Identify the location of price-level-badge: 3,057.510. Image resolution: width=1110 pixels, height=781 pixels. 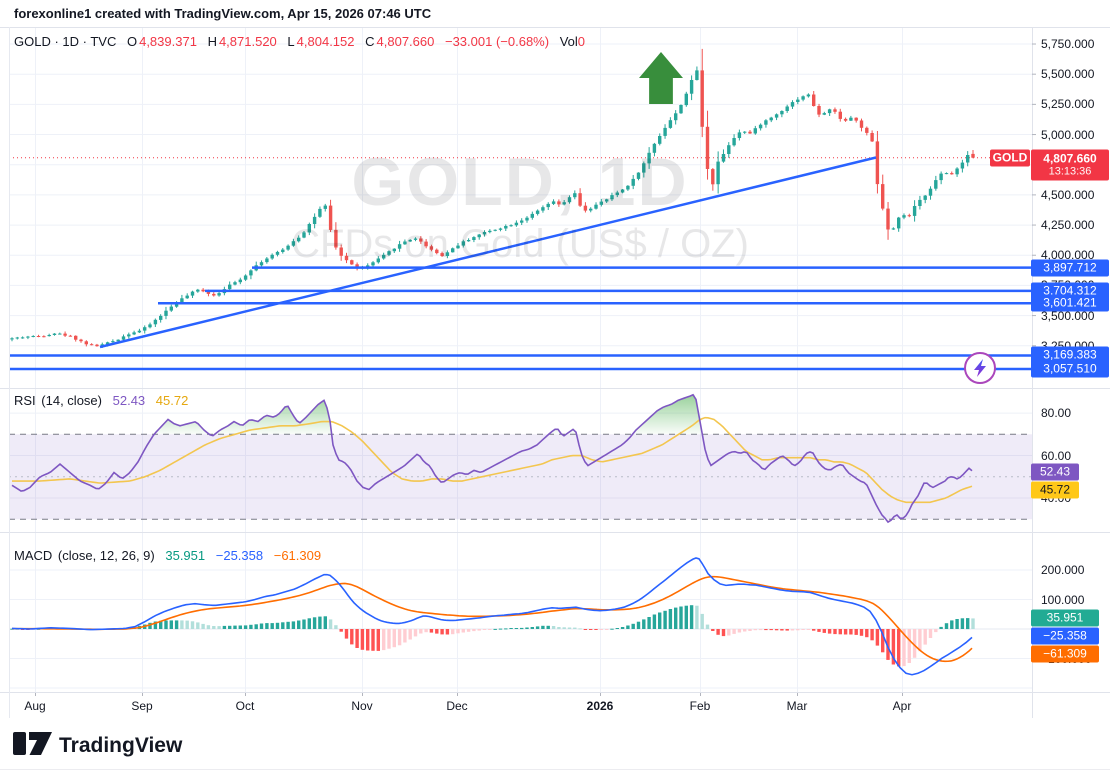
(1070, 369).